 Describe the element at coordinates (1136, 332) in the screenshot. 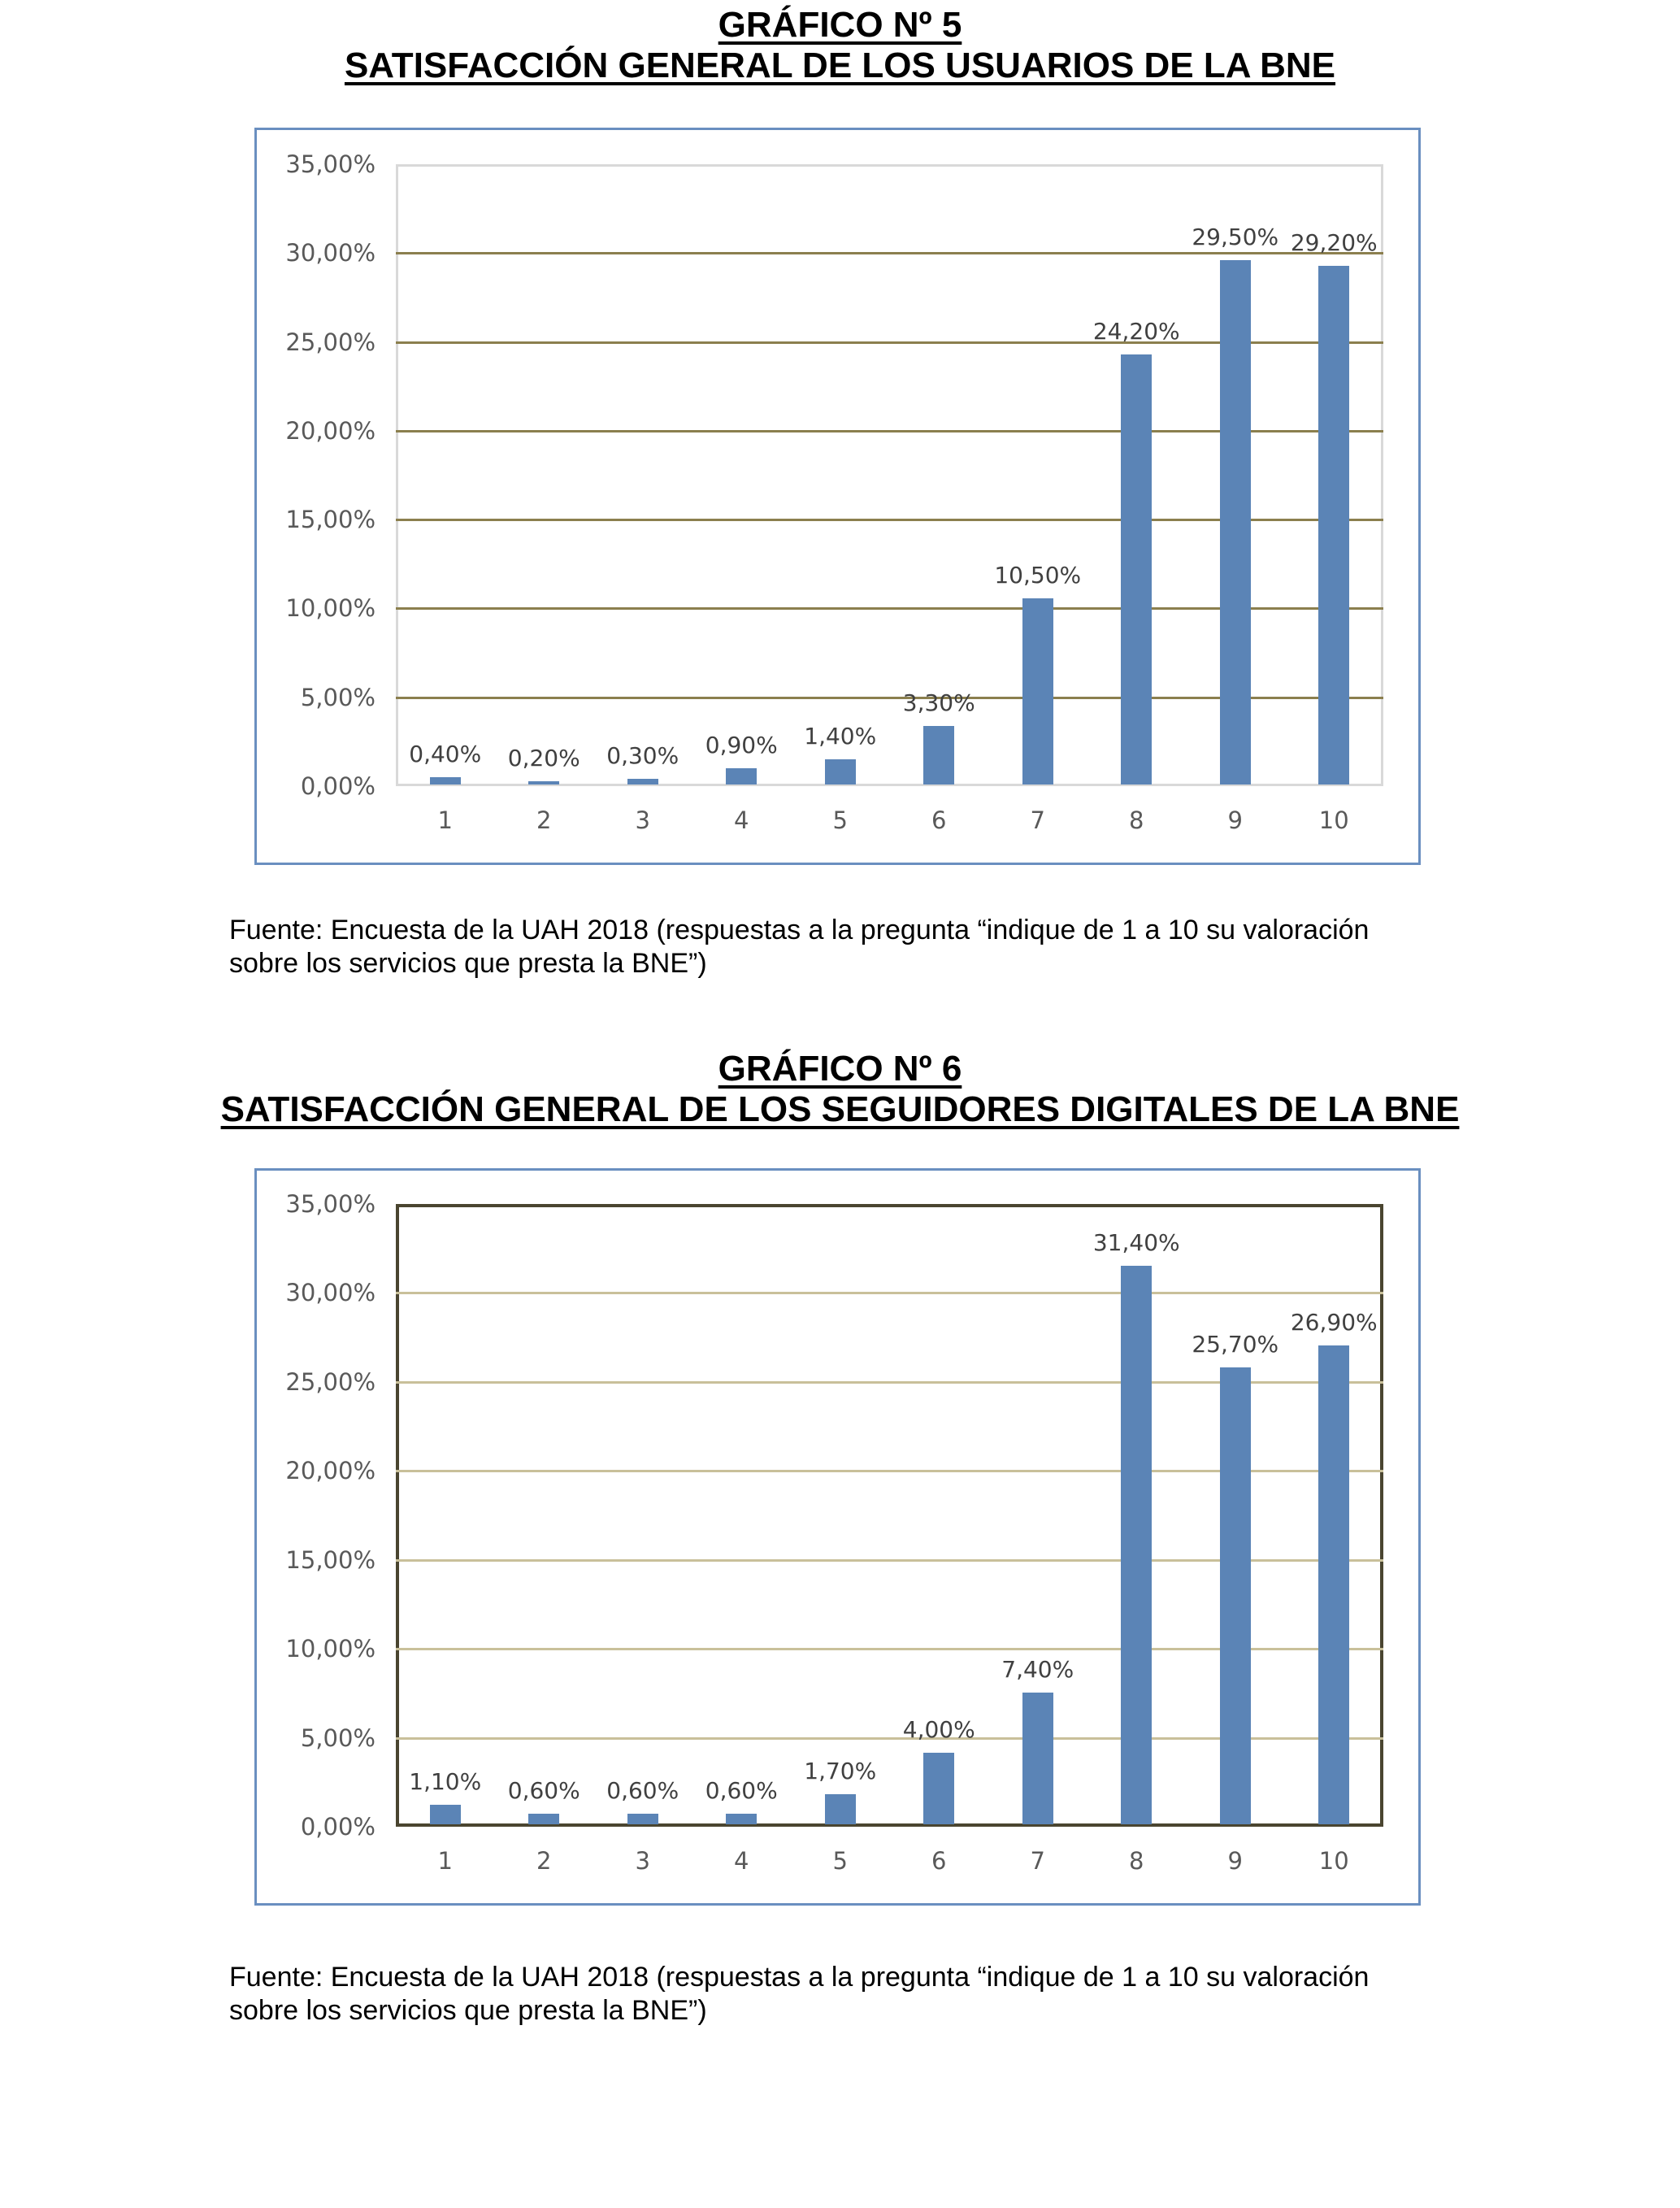

I see `bar-value-label: 24,20%` at that location.